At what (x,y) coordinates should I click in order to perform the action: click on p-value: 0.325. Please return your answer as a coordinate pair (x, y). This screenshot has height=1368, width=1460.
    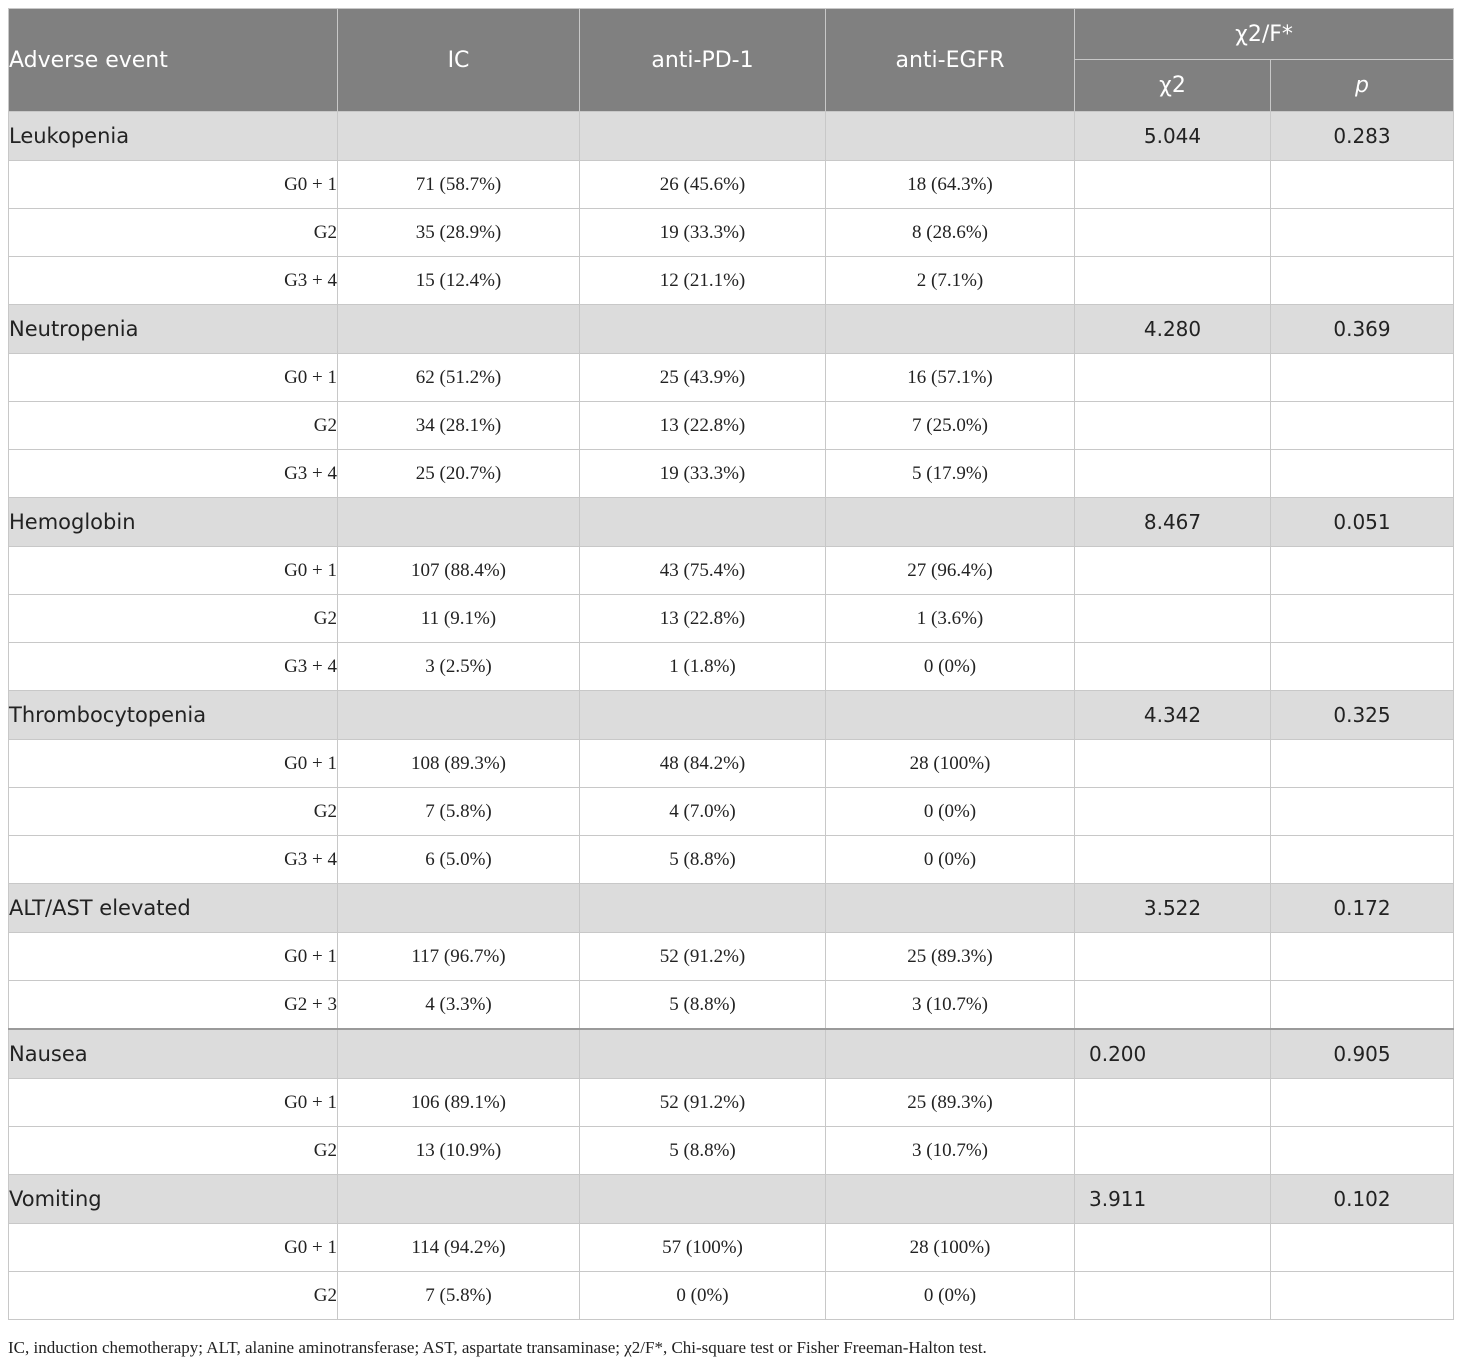
    Looking at the image, I should click on (1362, 715).